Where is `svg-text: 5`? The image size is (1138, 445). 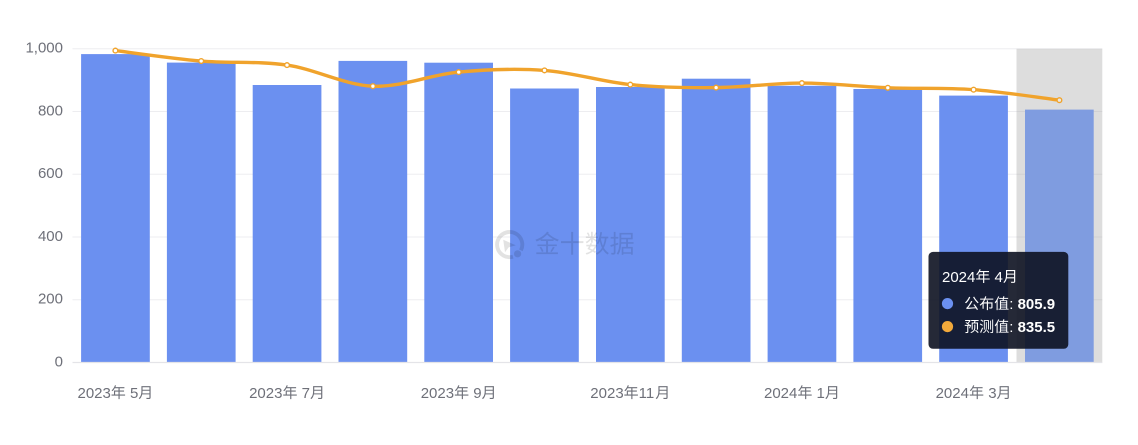 svg-text: 5 is located at coordinates (134, 393).